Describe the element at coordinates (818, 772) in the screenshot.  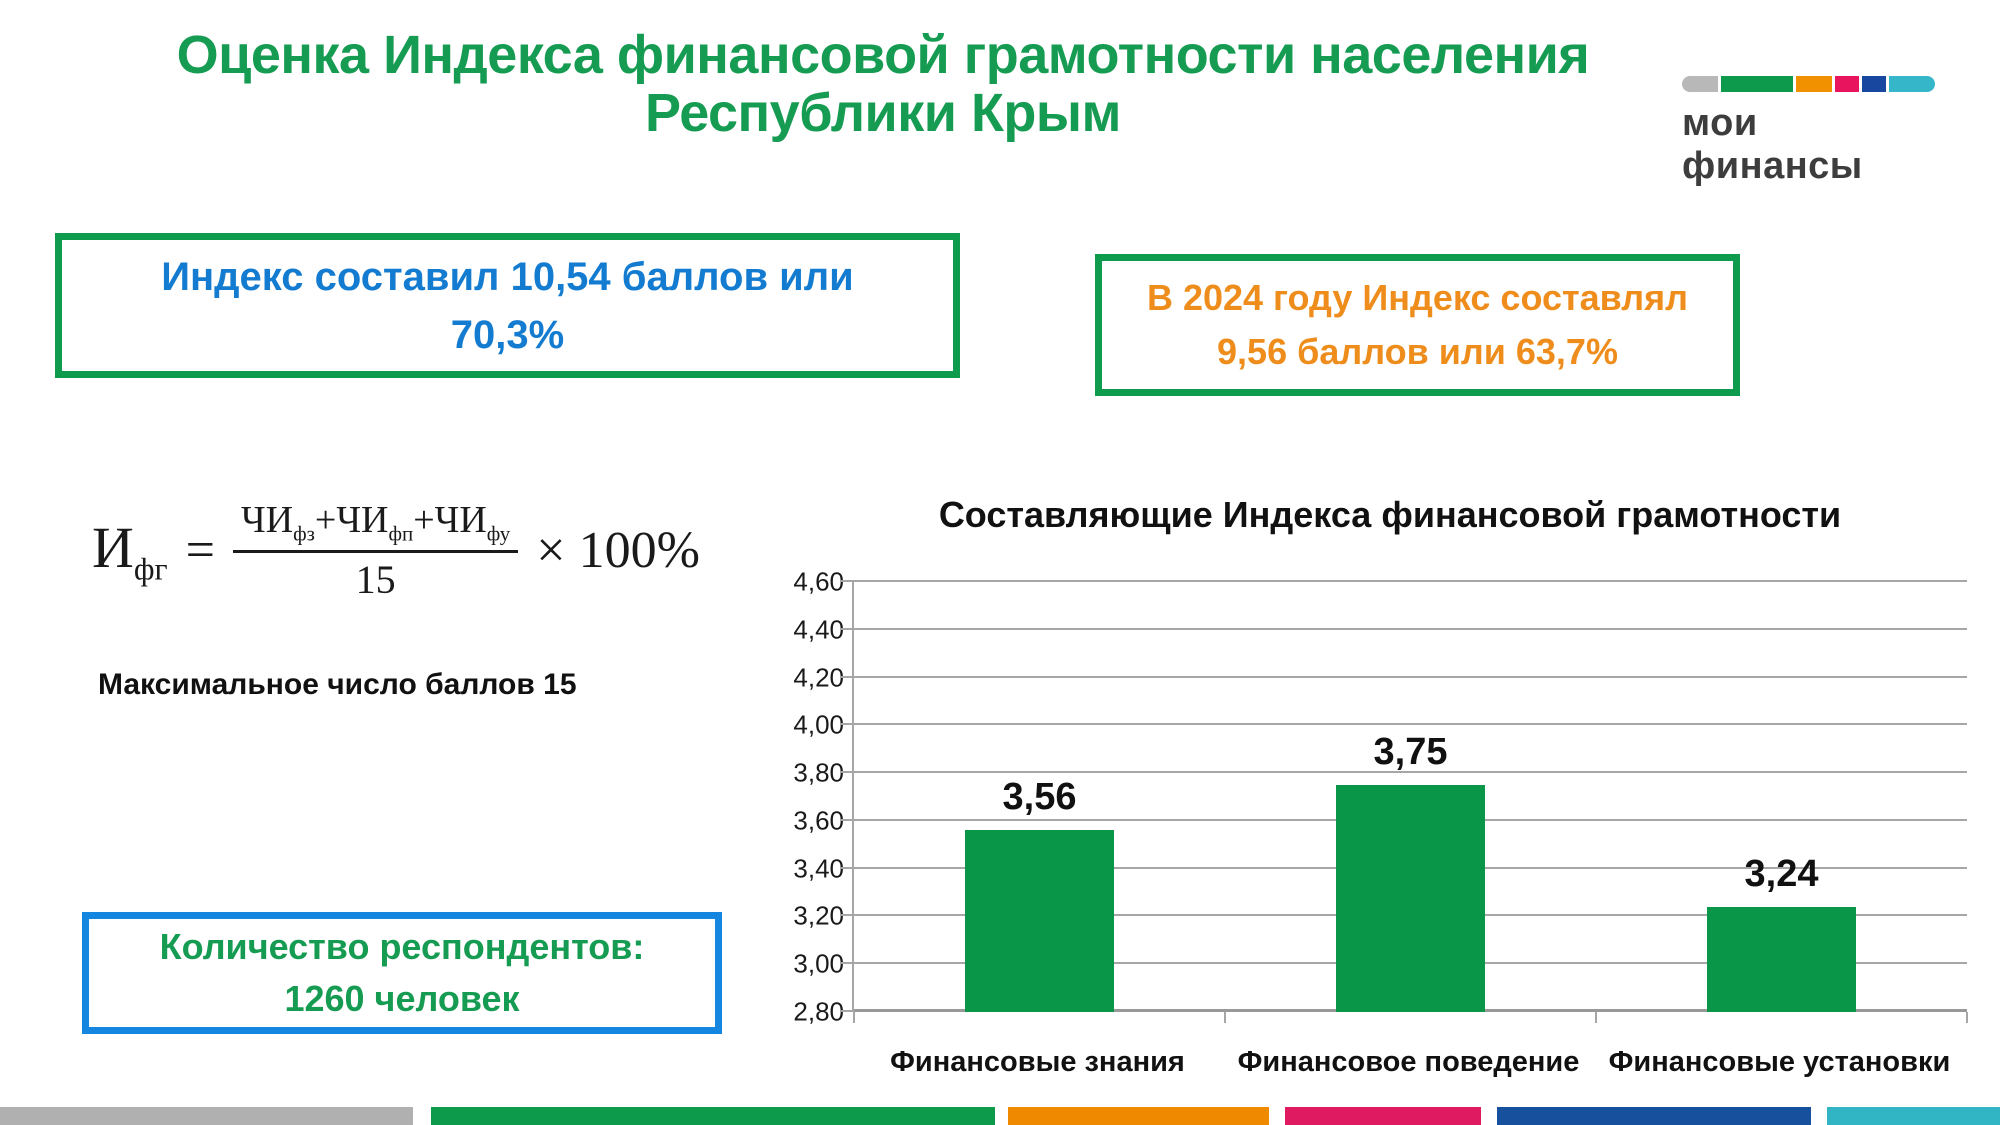
I see `y-axis-label: 3,80` at that location.